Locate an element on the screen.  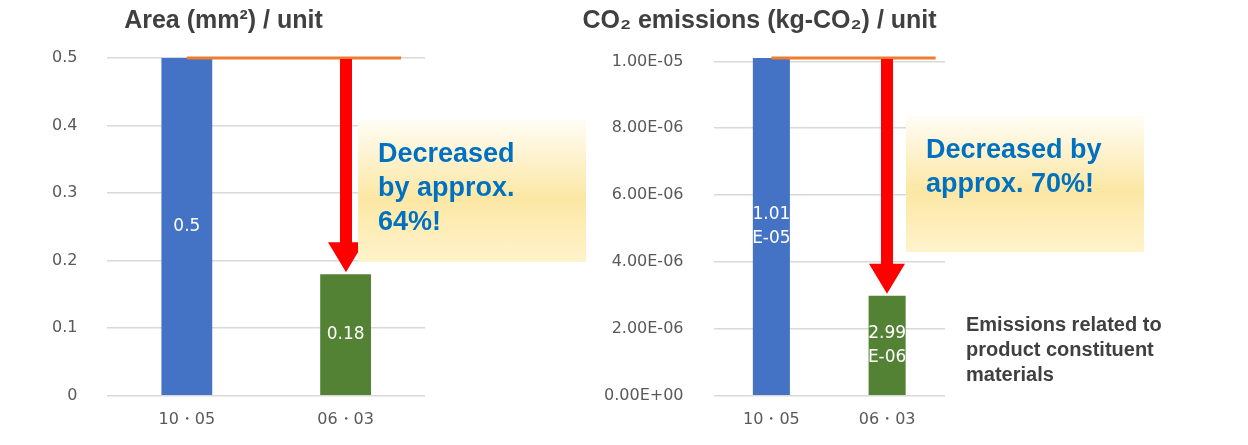
chart-title: Area (mm²) / unit is located at coordinates (224, 18).